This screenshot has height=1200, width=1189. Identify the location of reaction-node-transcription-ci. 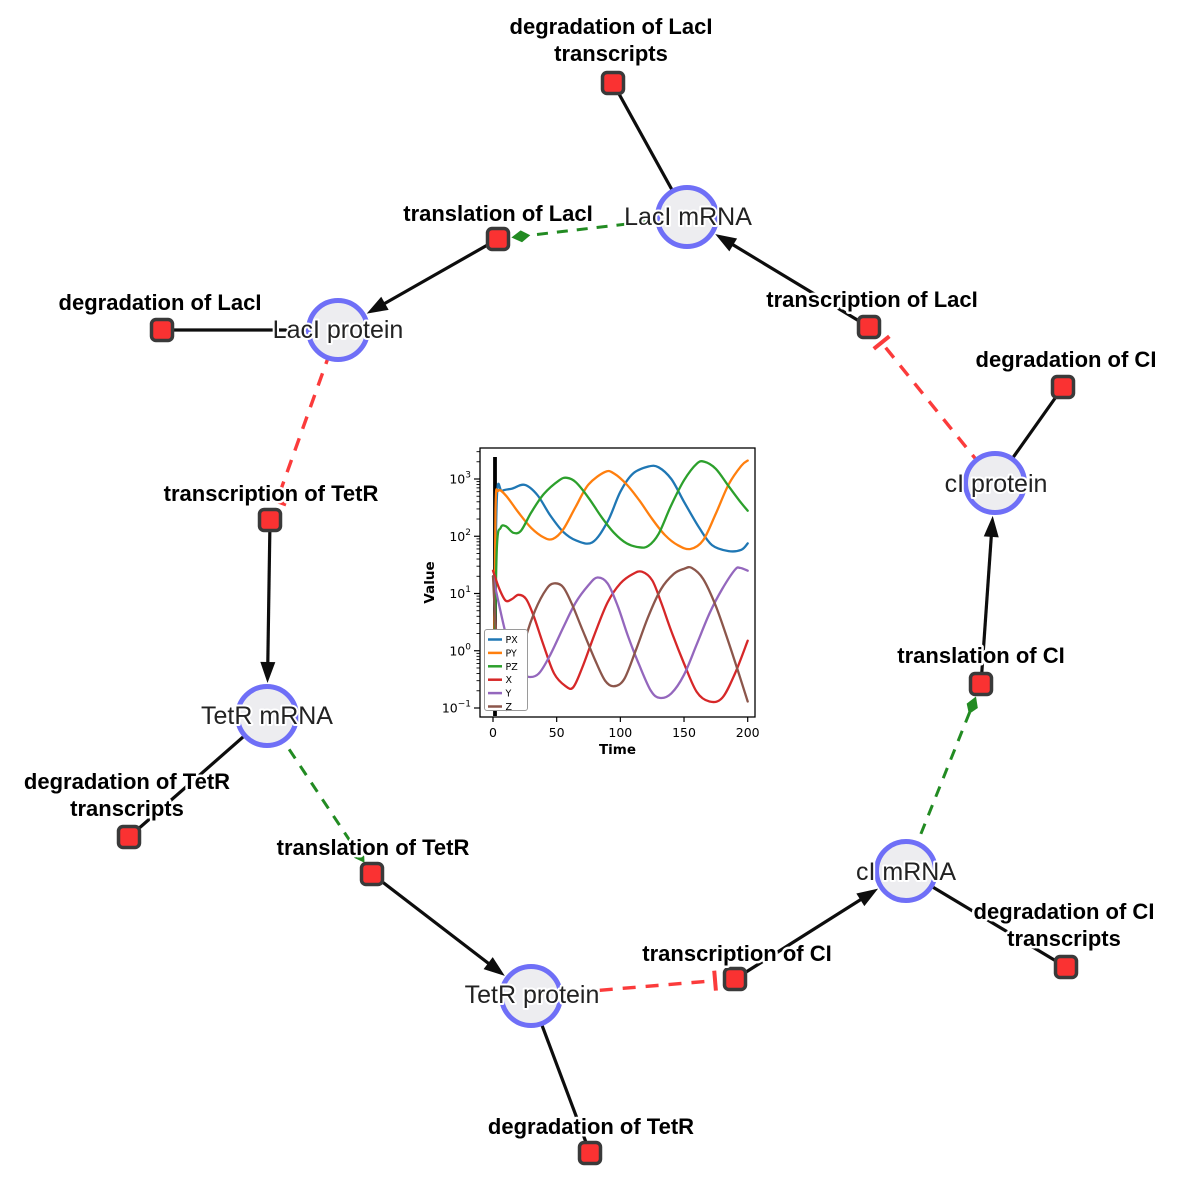
(735, 979).